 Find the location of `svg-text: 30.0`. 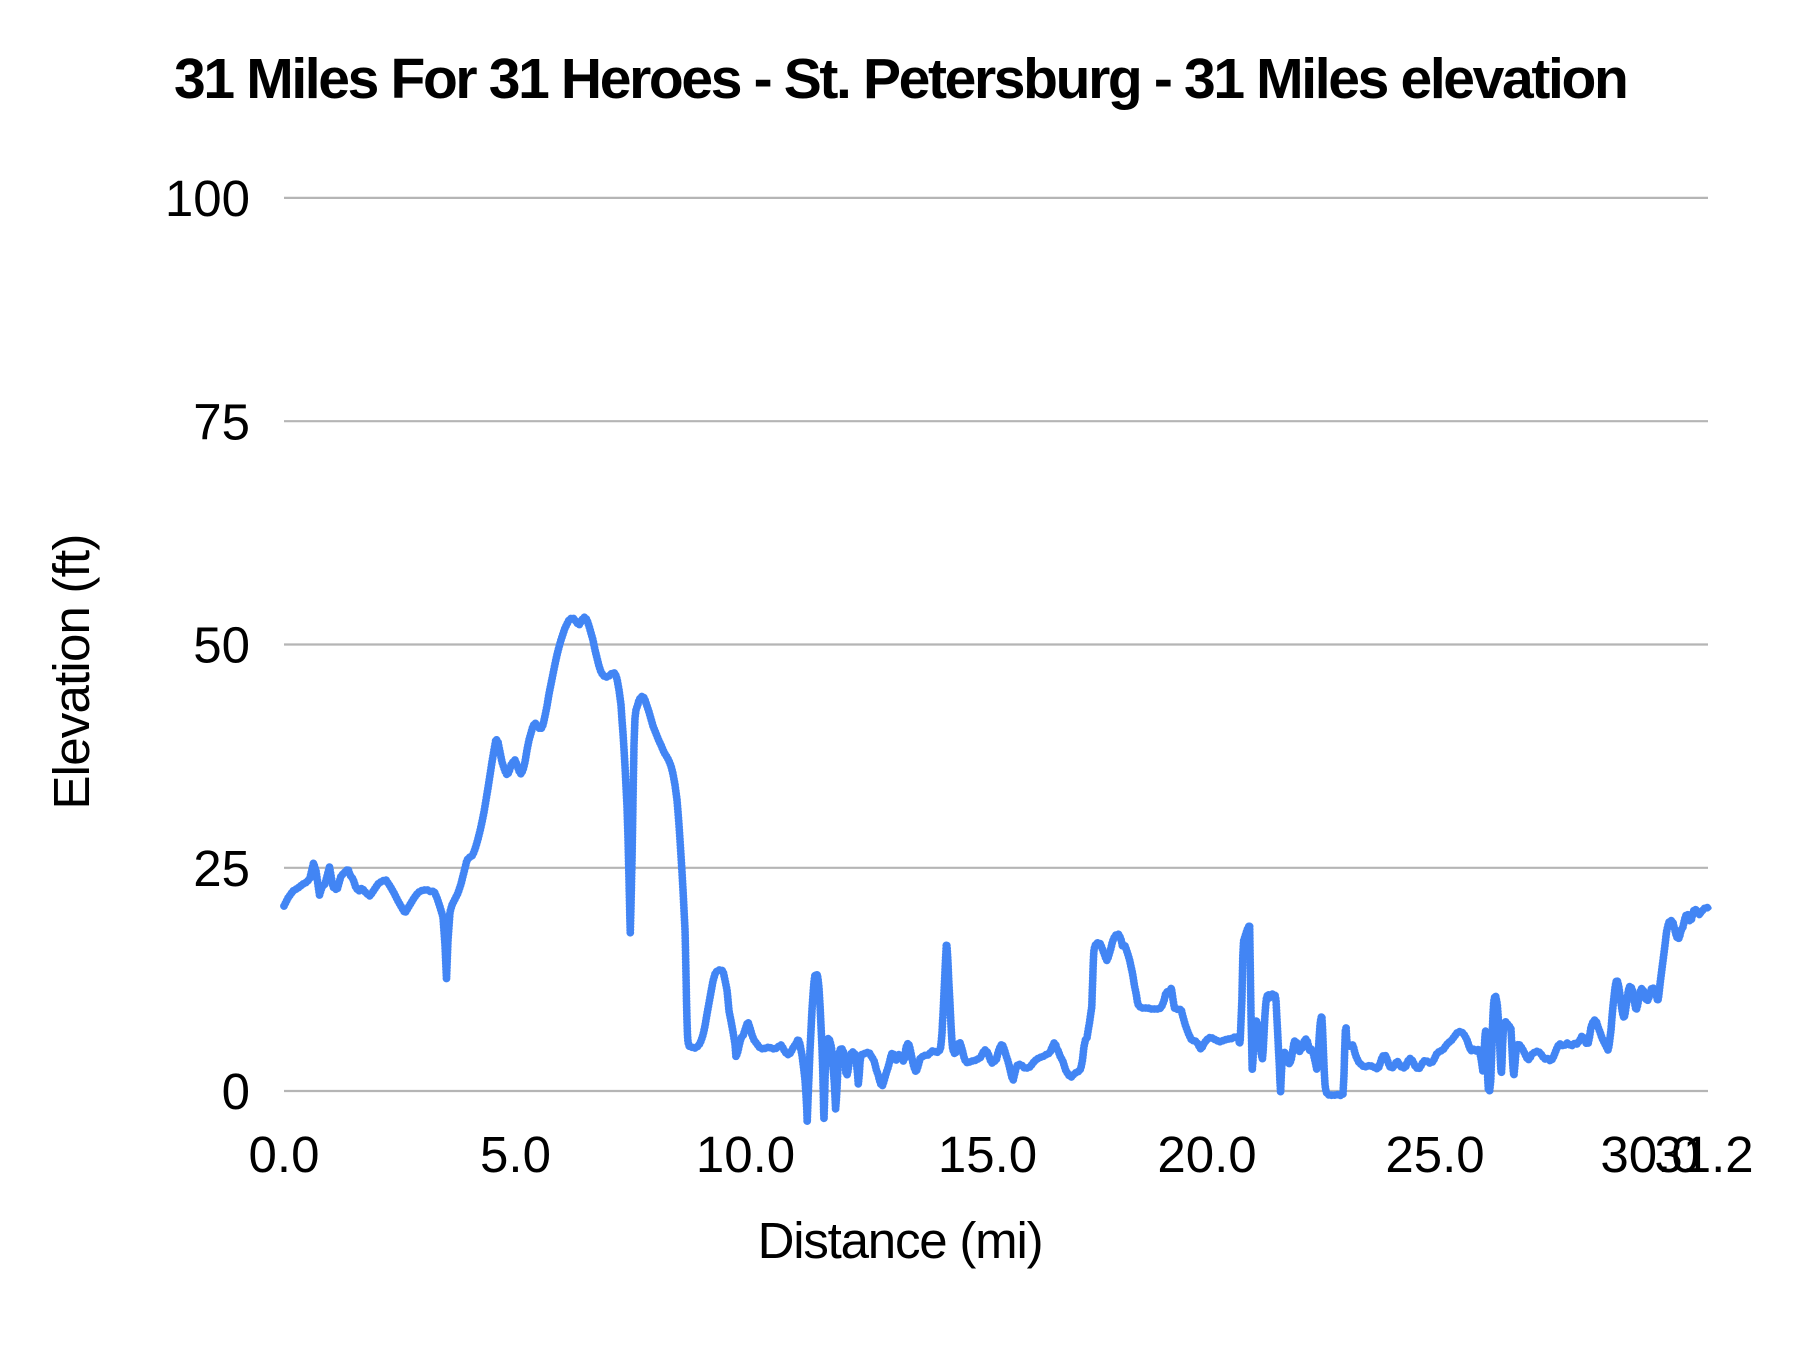

svg-text: 30.0 is located at coordinates (1649, 1154).